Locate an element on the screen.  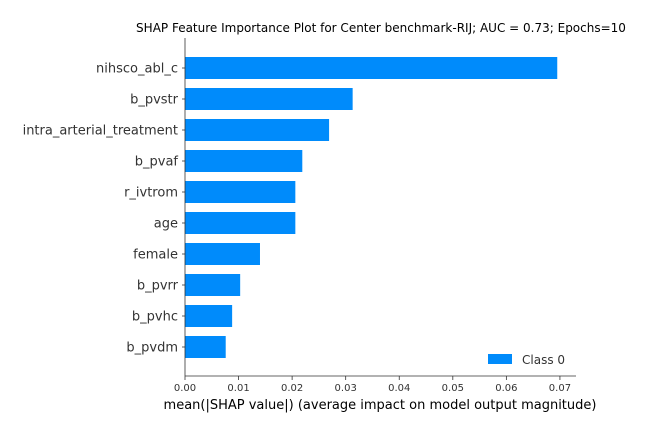
bar-age is located at coordinates (240, 223).